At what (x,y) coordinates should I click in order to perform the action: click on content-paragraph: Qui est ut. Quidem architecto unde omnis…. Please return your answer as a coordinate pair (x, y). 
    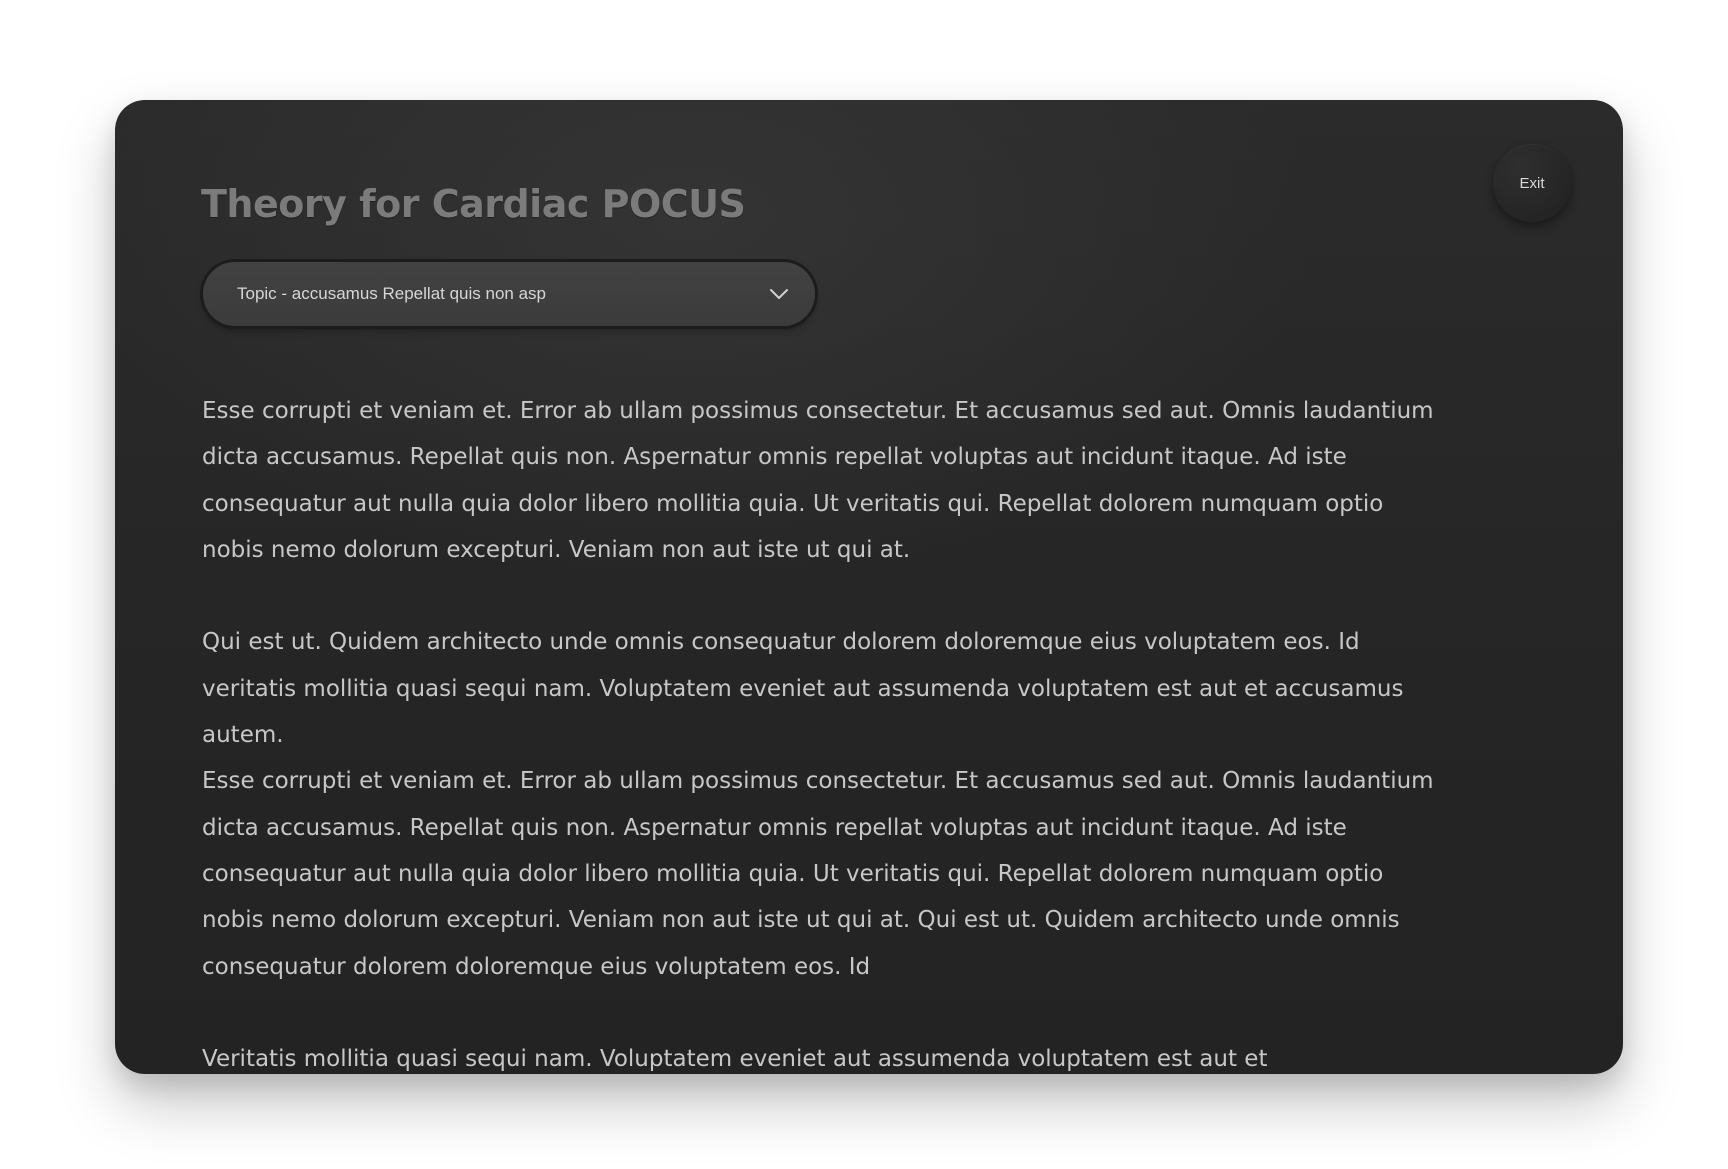
    Looking at the image, I should click on (803, 689).